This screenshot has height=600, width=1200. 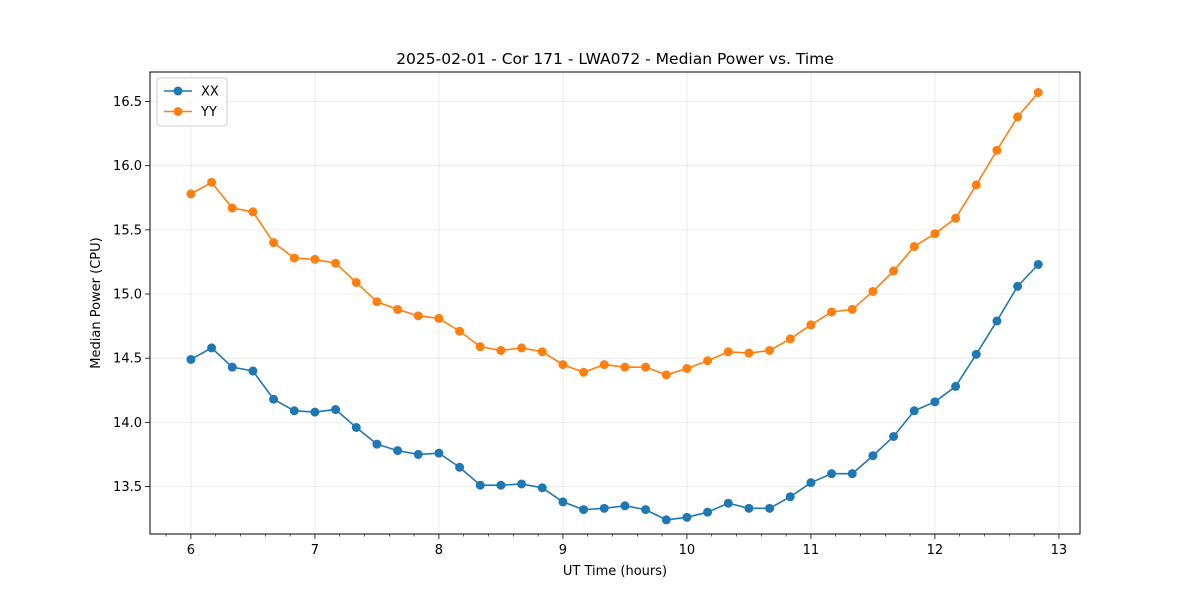 What do you see at coordinates (563, 550) in the screenshot?
I see `x-tick-label: 9` at bounding box center [563, 550].